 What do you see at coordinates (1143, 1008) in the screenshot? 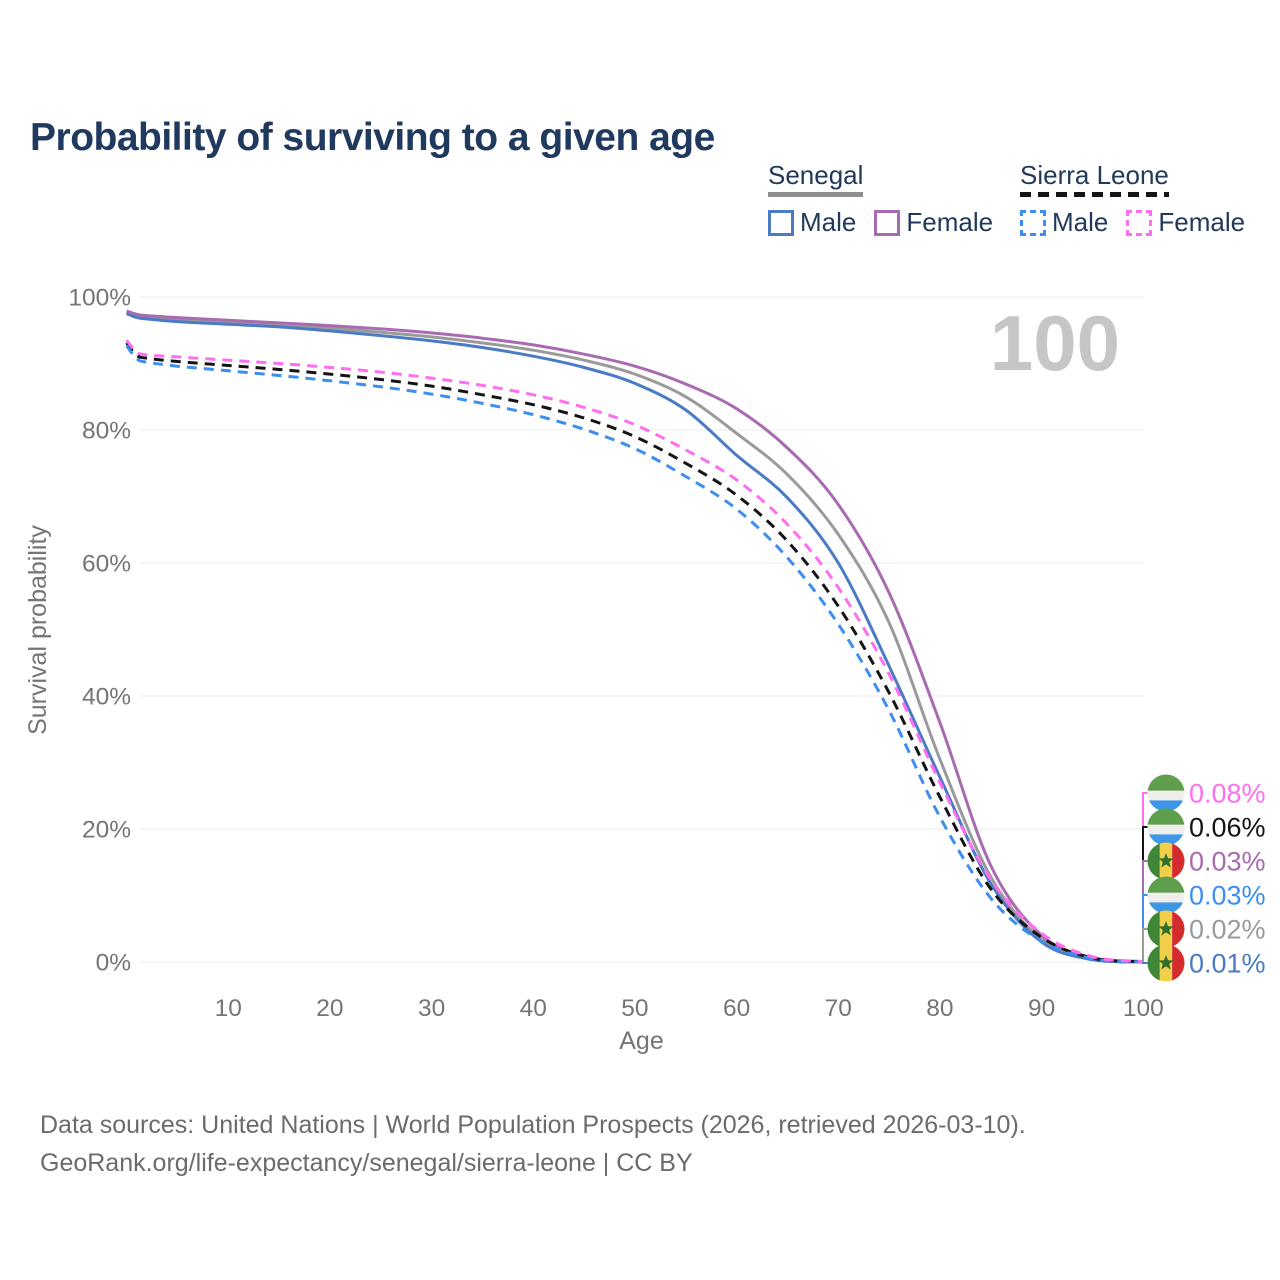
I see `x-tick-label: 100` at bounding box center [1143, 1008].